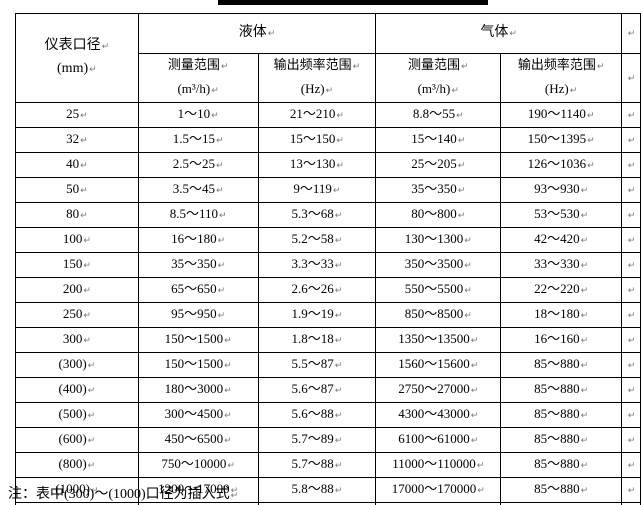 The height and width of the screenshot is (505, 641). Describe the element at coordinates (72, 288) in the screenshot. I see `cell-value: 200` at that location.